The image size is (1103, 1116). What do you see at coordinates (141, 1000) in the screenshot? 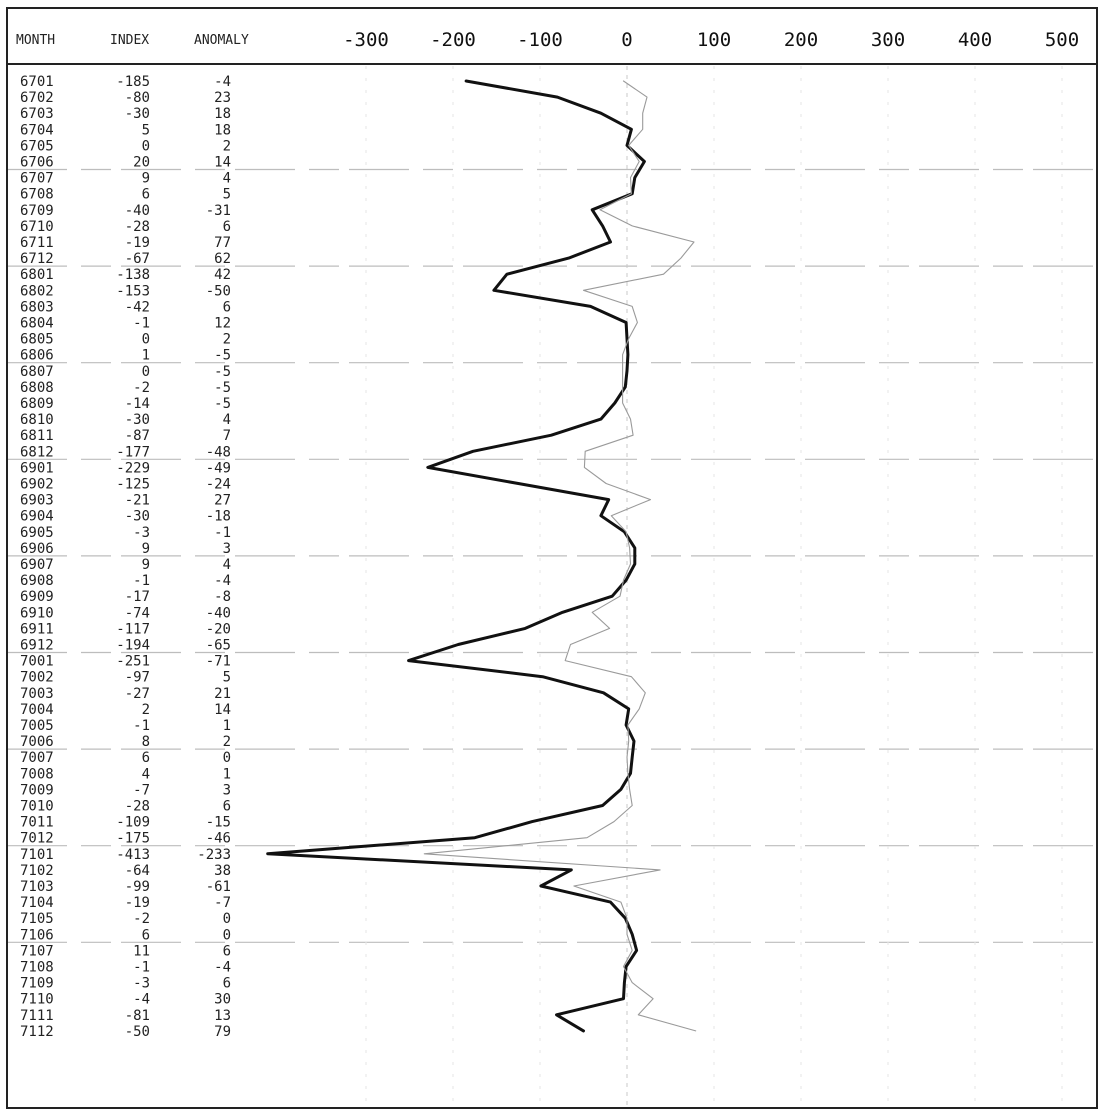
I see `cell-index: -4` at bounding box center [141, 1000].